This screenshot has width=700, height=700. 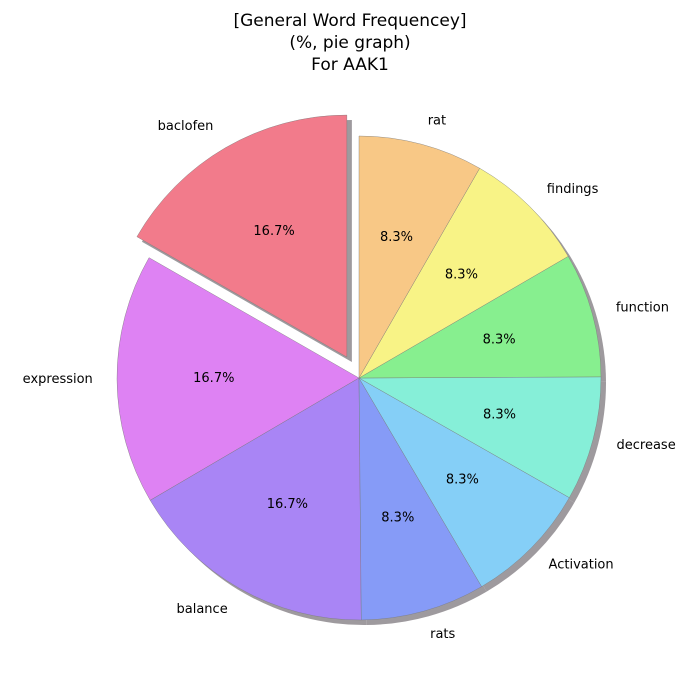 I want to click on chart-title-line-3: For AAK1, so click(x=350, y=65).